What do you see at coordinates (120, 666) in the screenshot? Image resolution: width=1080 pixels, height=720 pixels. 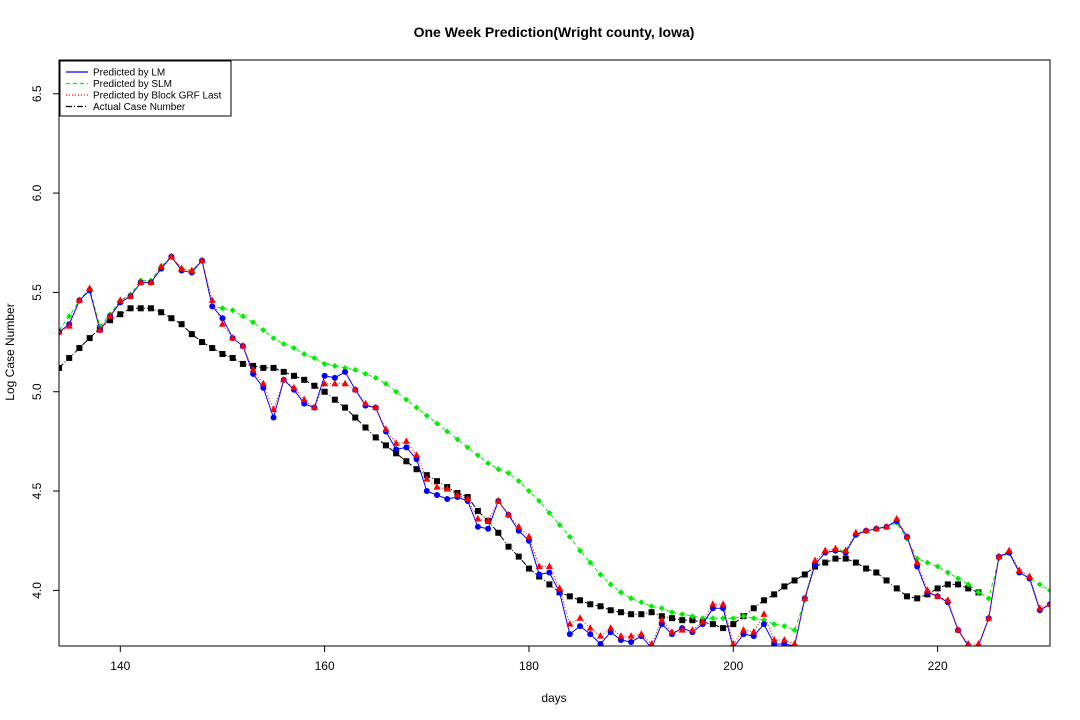 I see `x-tick-label: 140` at bounding box center [120, 666].